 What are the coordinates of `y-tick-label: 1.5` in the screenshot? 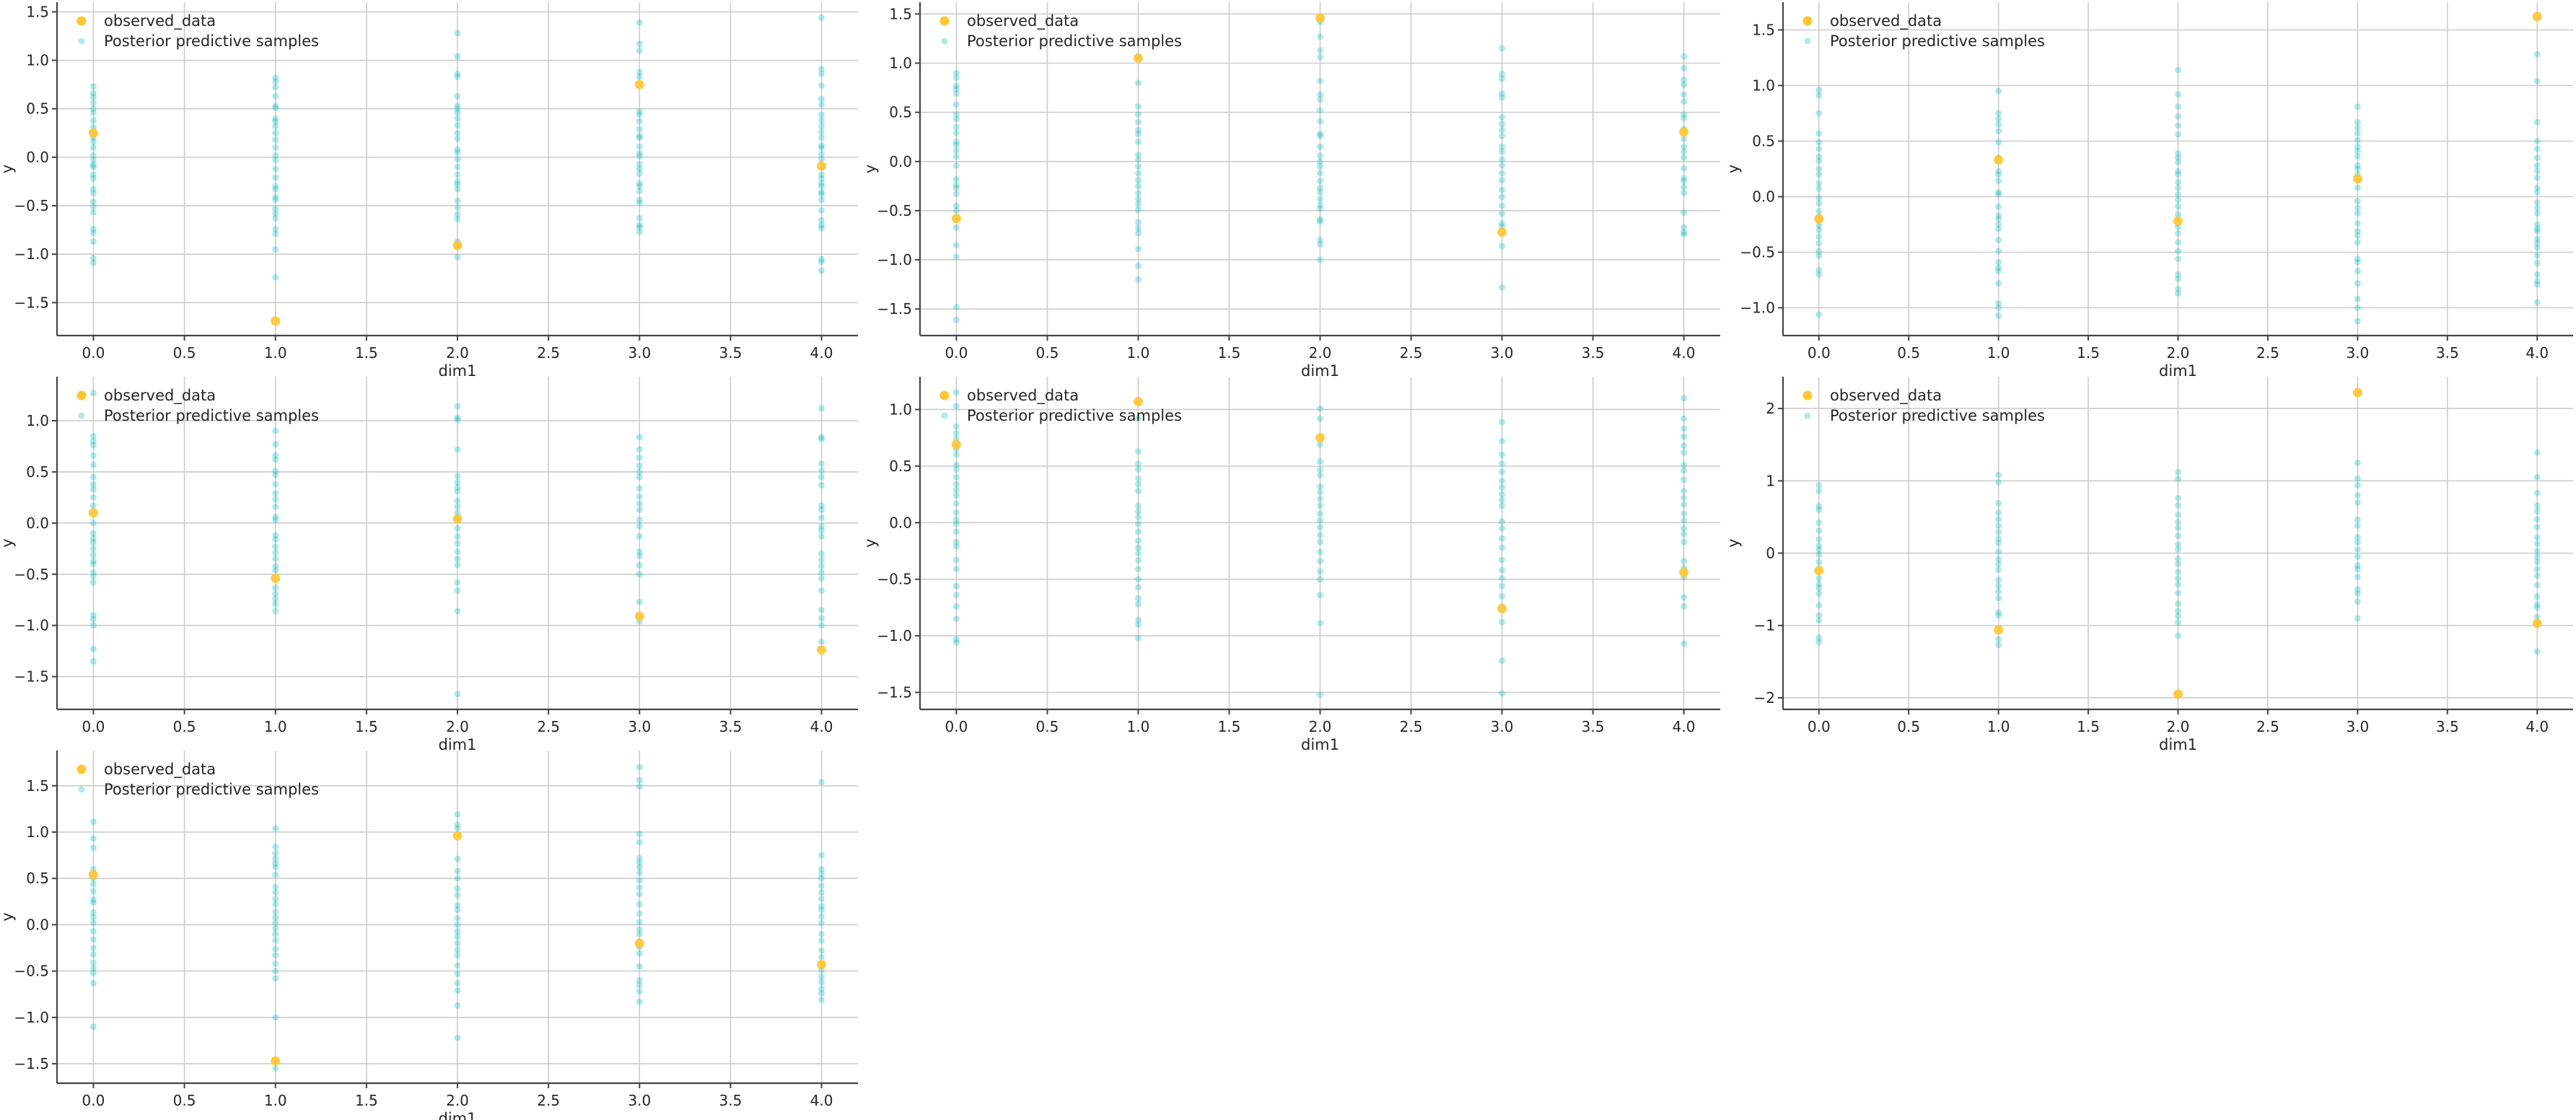 It's located at (1763, 30).